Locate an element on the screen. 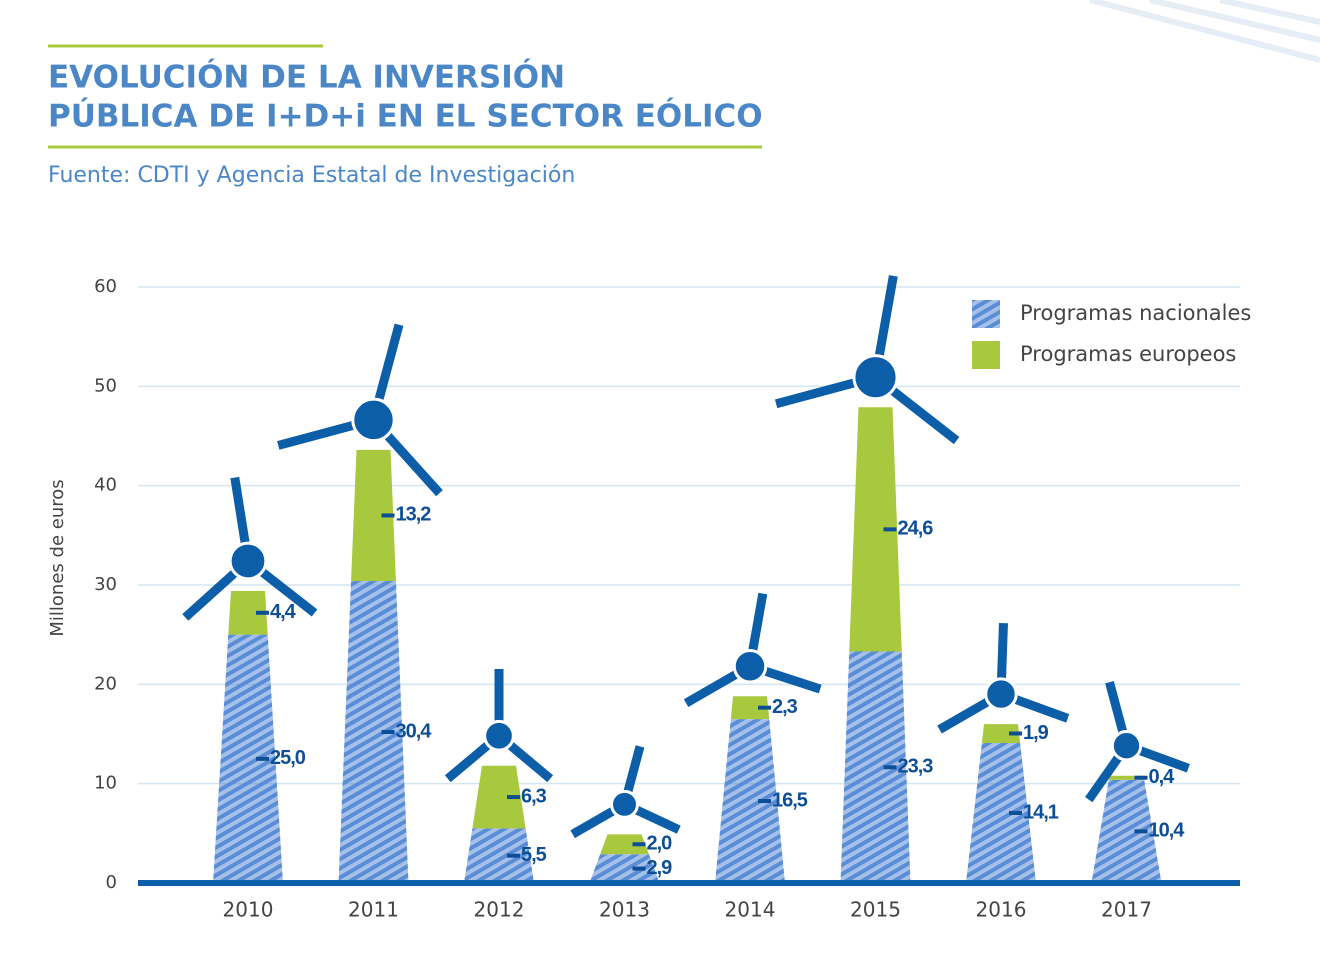 The height and width of the screenshot is (957, 1320). legend-label: Programas nacionales is located at coordinates (1135, 313).